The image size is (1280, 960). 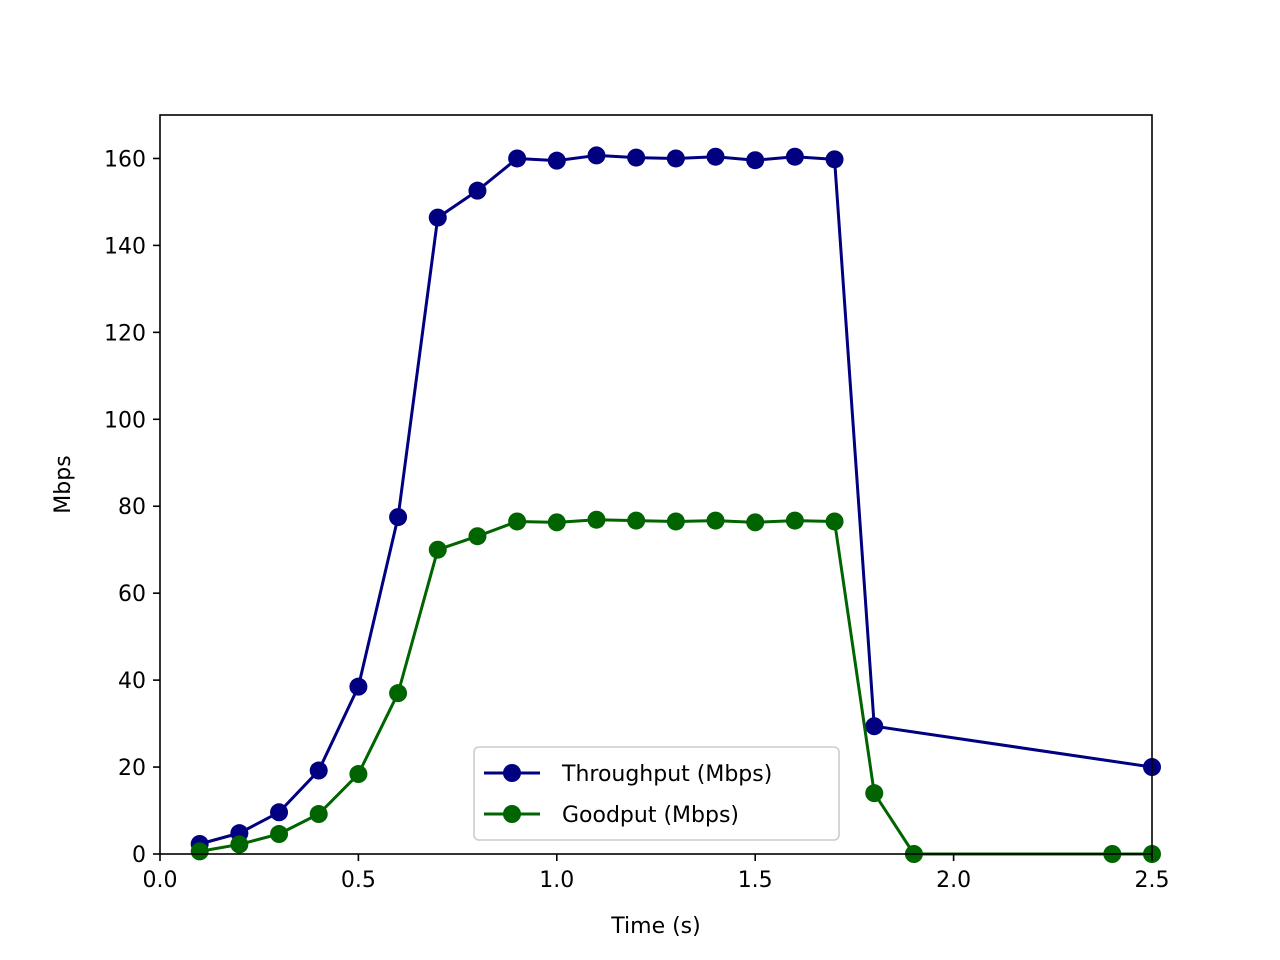 I want to click on x-axis-label: Time (s), so click(x=655, y=926).